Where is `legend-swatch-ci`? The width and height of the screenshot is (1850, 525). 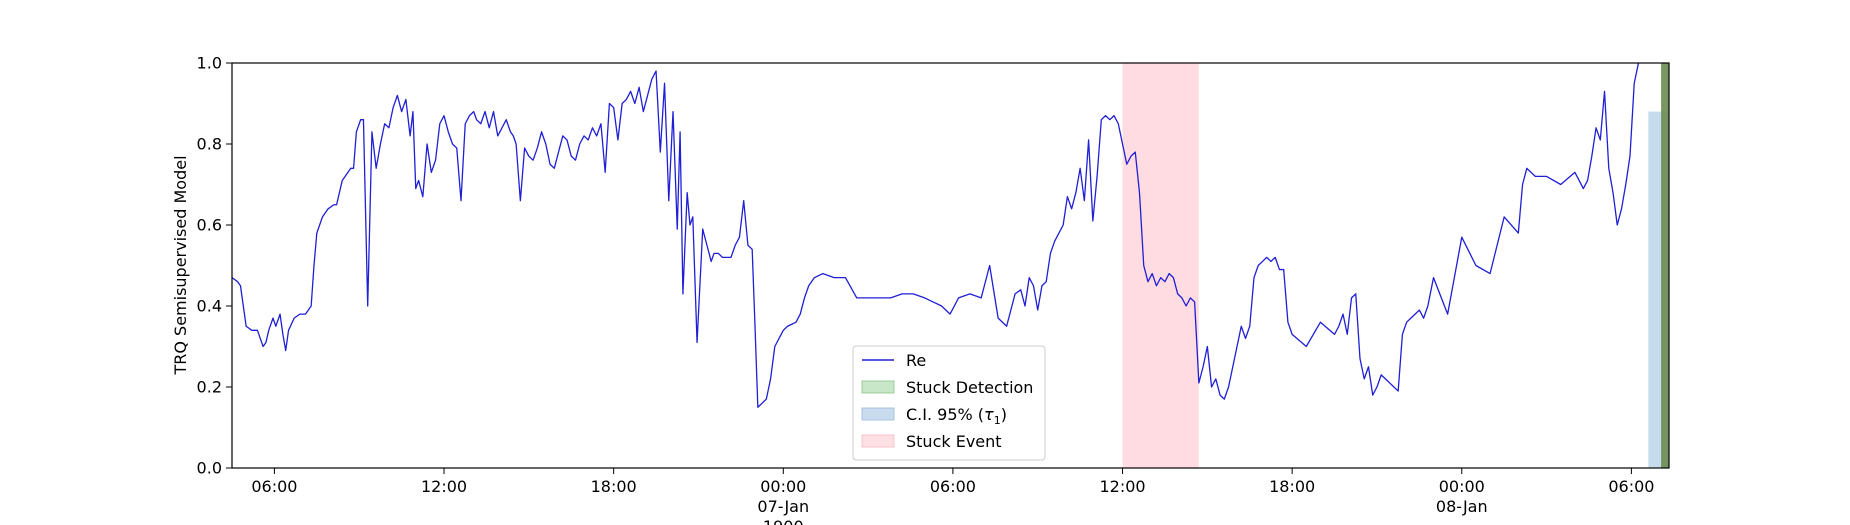 legend-swatch-ci is located at coordinates (878, 414).